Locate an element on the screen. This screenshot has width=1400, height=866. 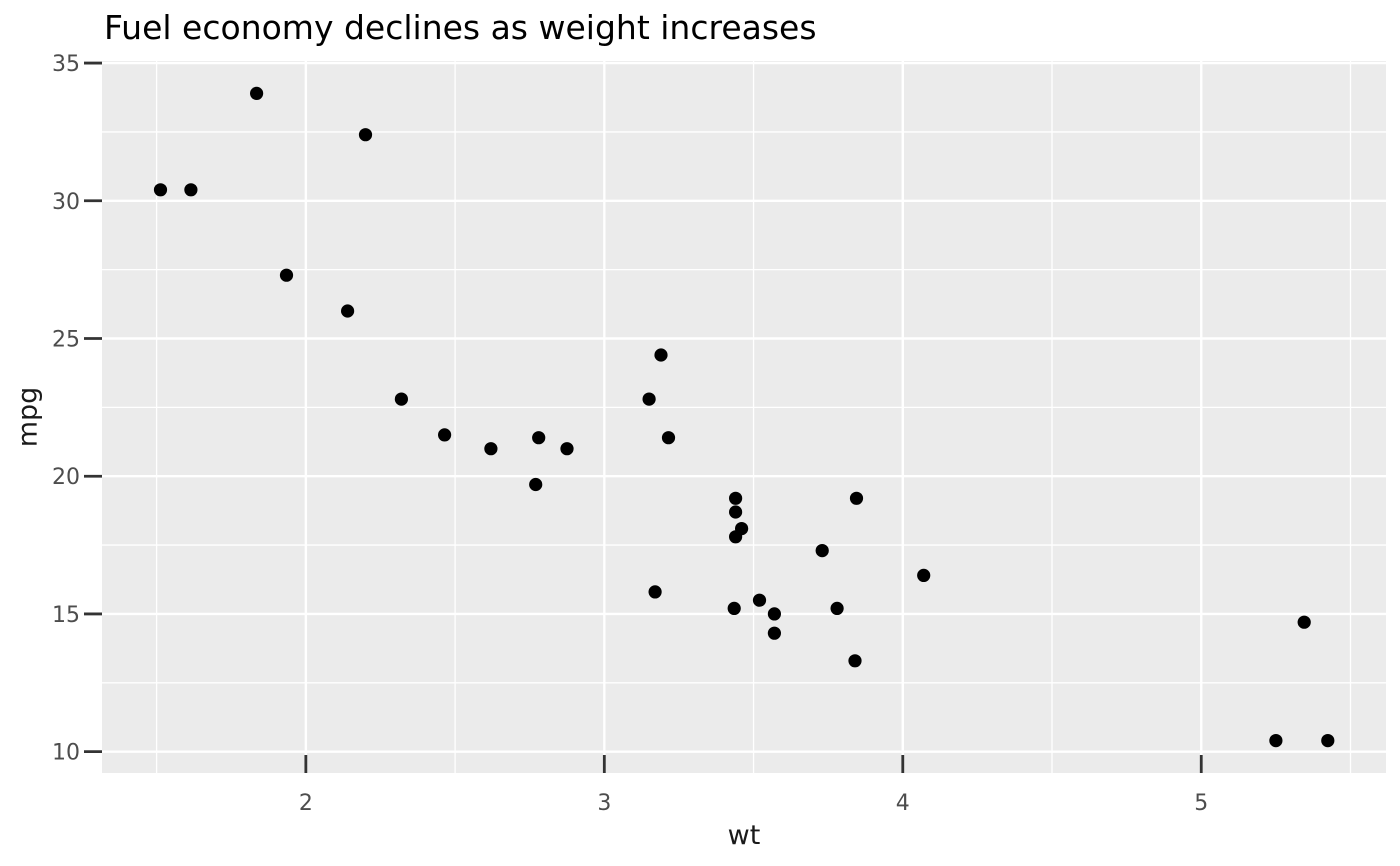
x-axis-title: wt is located at coordinates (744, 835).